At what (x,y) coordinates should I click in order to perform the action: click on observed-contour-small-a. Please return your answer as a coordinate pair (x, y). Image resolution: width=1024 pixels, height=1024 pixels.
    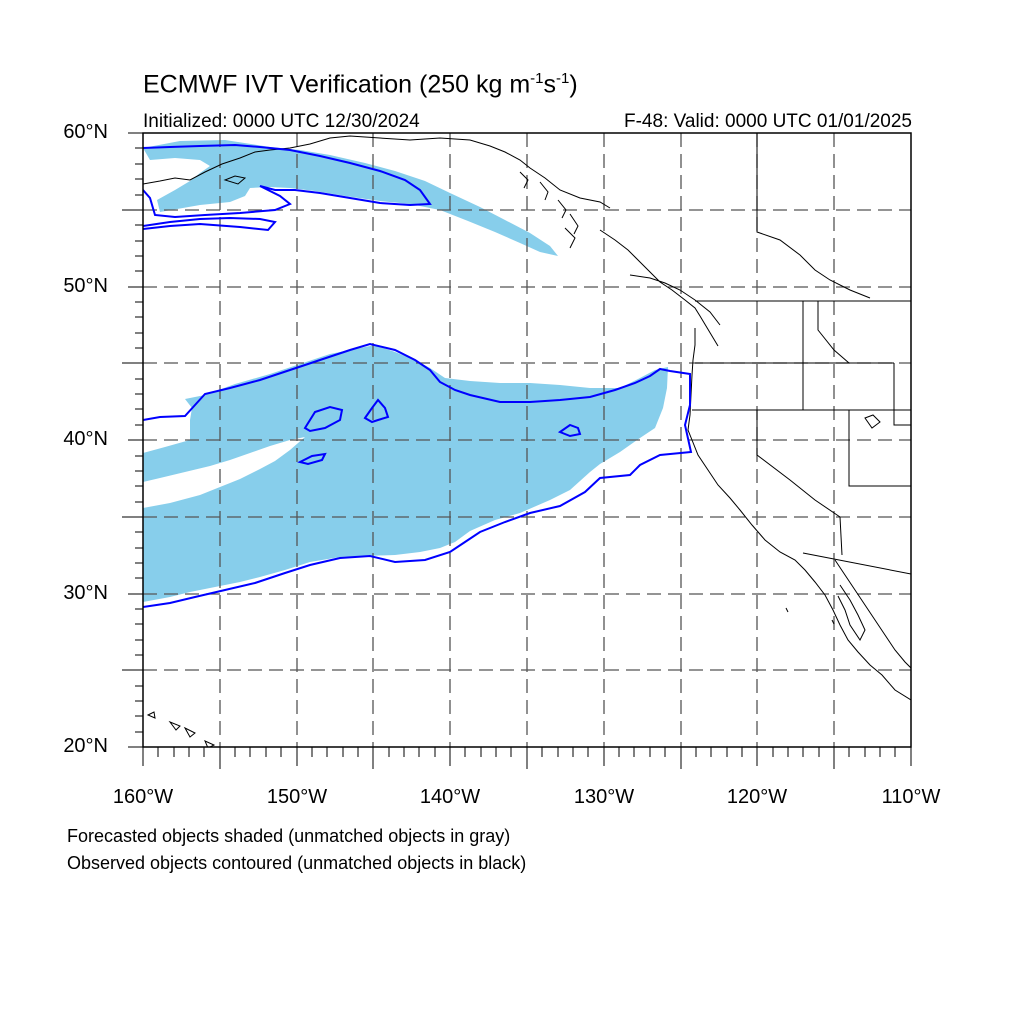
    Looking at the image, I should click on (323, 419).